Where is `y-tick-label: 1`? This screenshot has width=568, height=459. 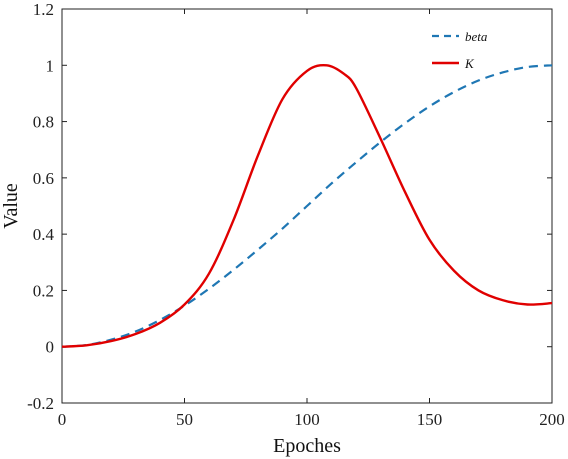
y-tick-label: 1 is located at coordinates (50, 65).